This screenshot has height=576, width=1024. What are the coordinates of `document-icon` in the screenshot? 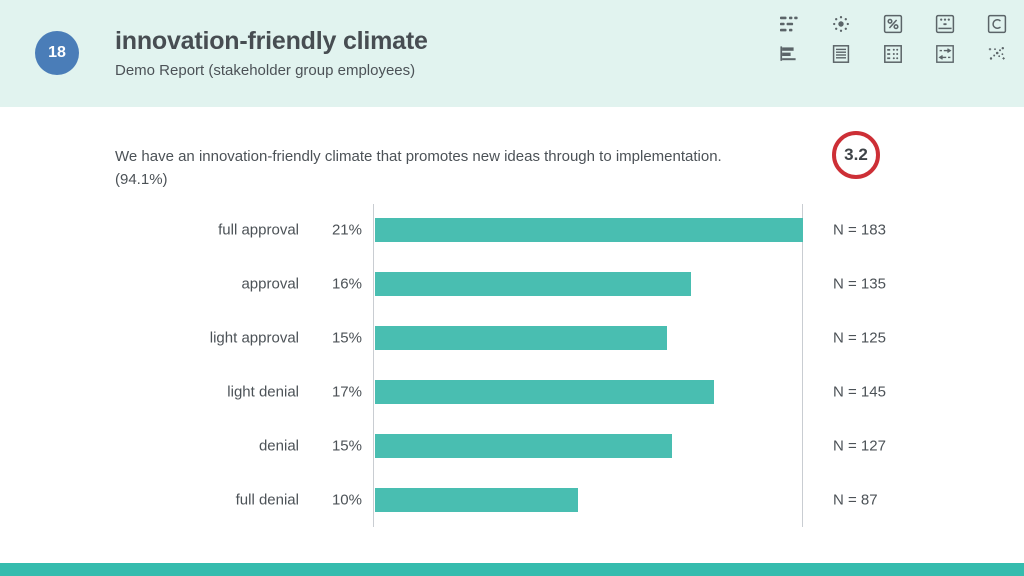 It's located at (841, 54).